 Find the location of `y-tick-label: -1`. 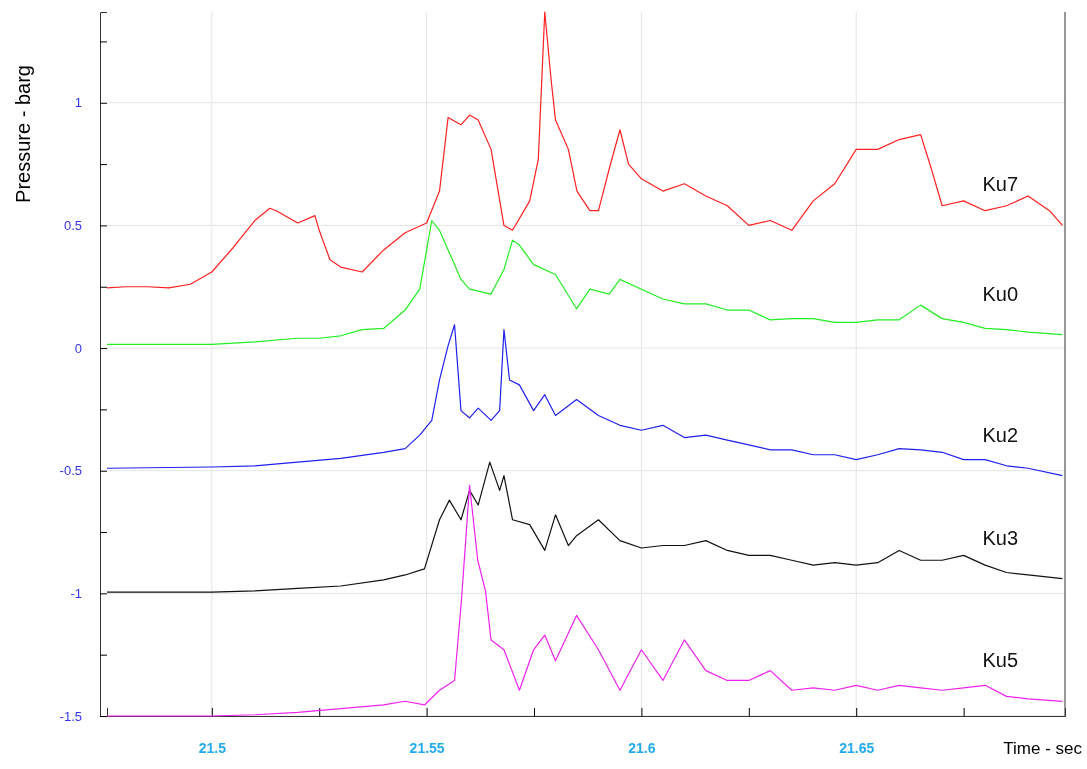

y-tick-label: -1 is located at coordinates (76, 594).